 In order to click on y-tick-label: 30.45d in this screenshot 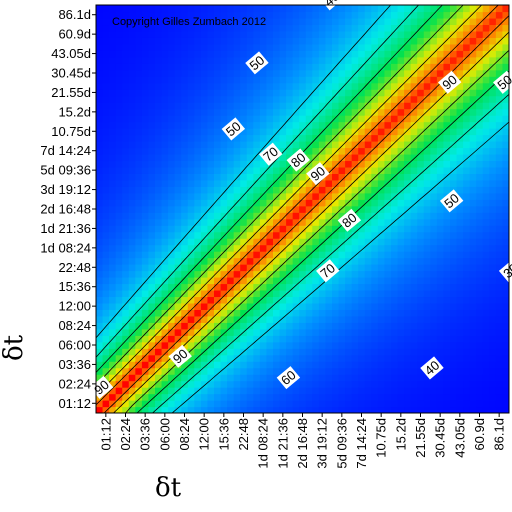, I will do `click(71, 73)`.